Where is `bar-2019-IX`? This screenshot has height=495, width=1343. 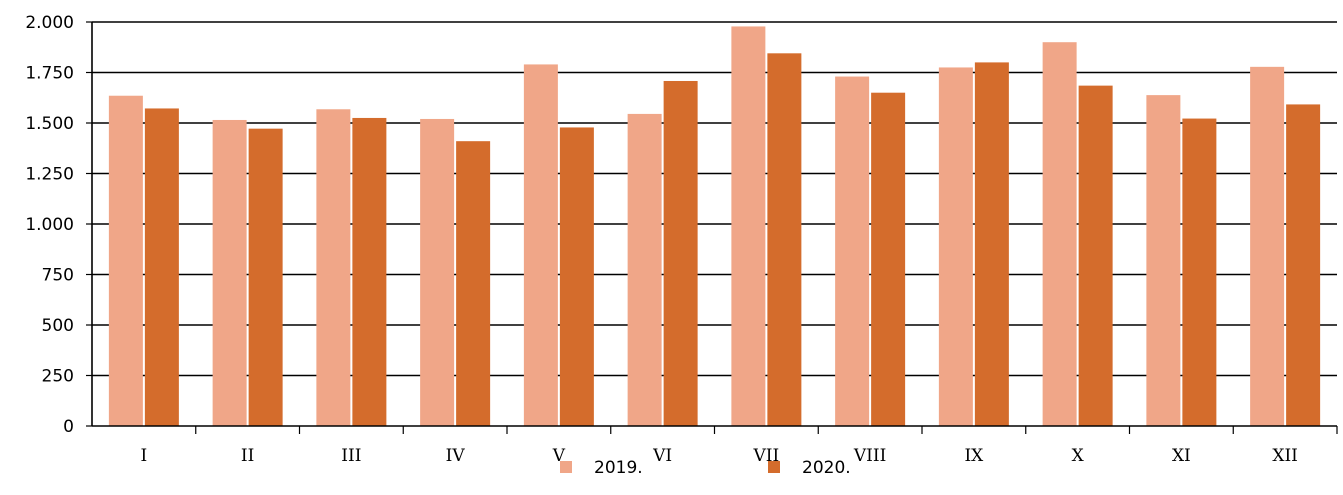
bar-2019-IX is located at coordinates (955, 246).